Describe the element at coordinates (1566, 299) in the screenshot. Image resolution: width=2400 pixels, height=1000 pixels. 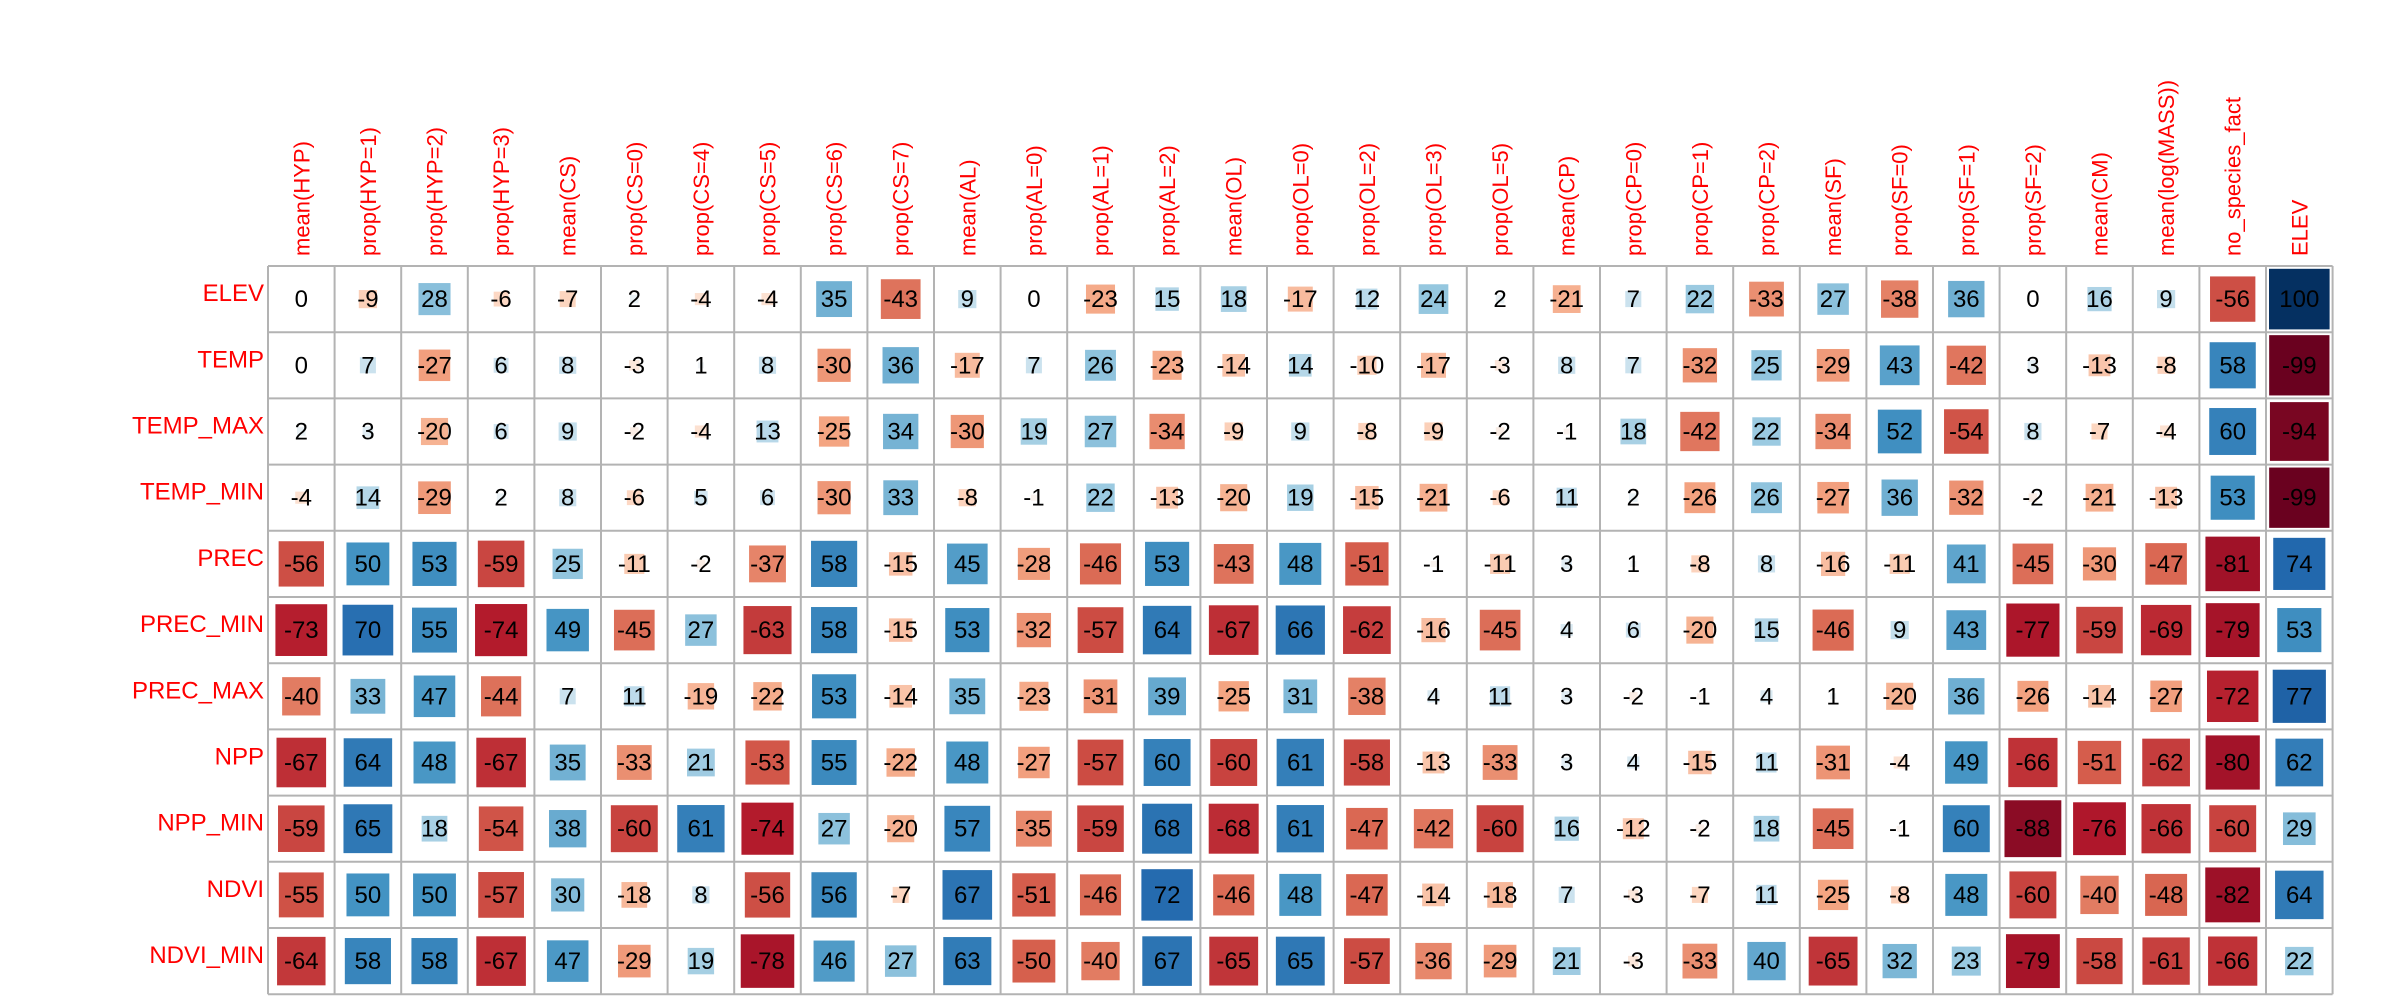
I see `cell-value-label: -21` at that location.